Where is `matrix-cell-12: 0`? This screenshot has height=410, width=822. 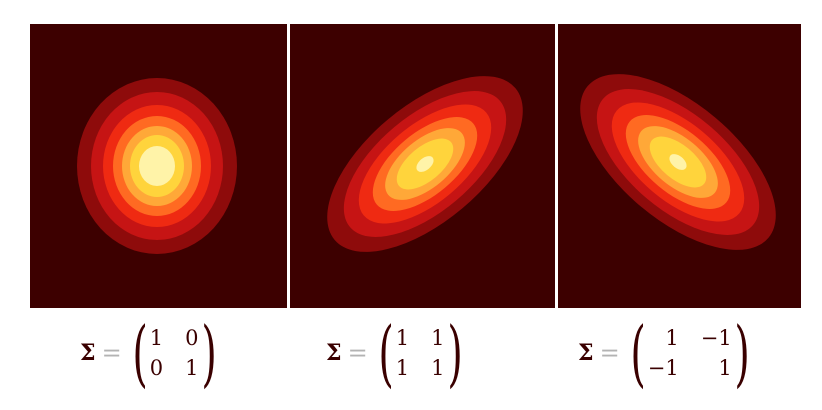
matrix-cell-12: 0 is located at coordinates (191, 338).